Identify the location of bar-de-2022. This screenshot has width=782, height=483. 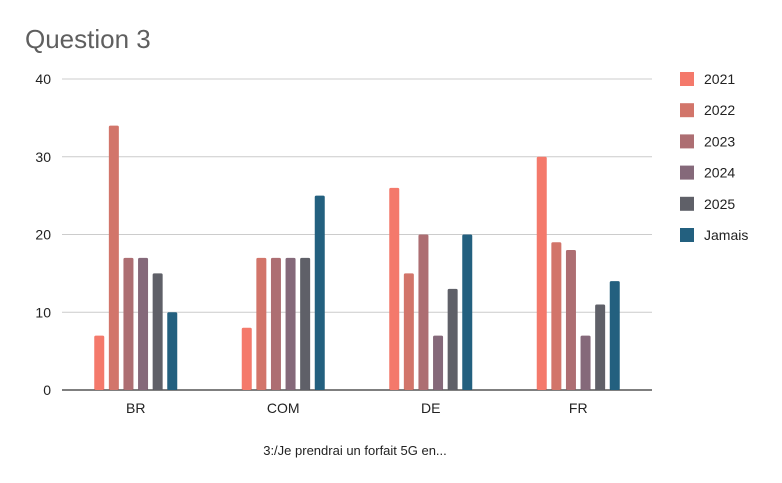
(408, 331).